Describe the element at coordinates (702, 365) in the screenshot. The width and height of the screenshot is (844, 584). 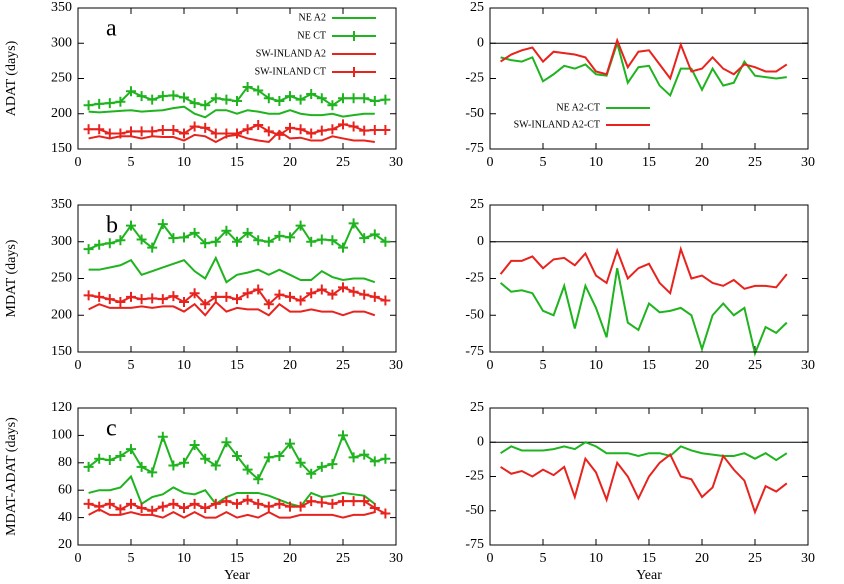
I see `x-tick-label: 20` at that location.